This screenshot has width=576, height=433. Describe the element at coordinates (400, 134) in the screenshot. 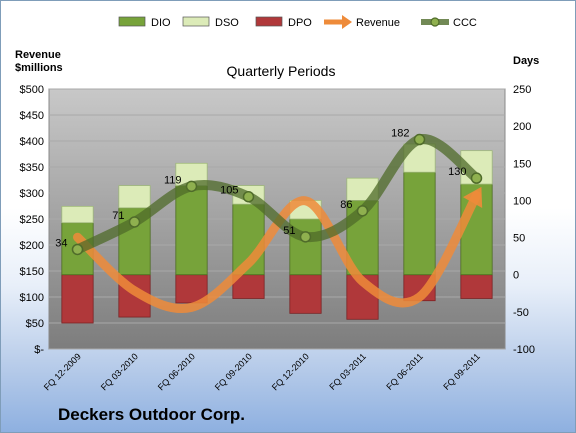

I see `ccc-data-label: 182` at that location.